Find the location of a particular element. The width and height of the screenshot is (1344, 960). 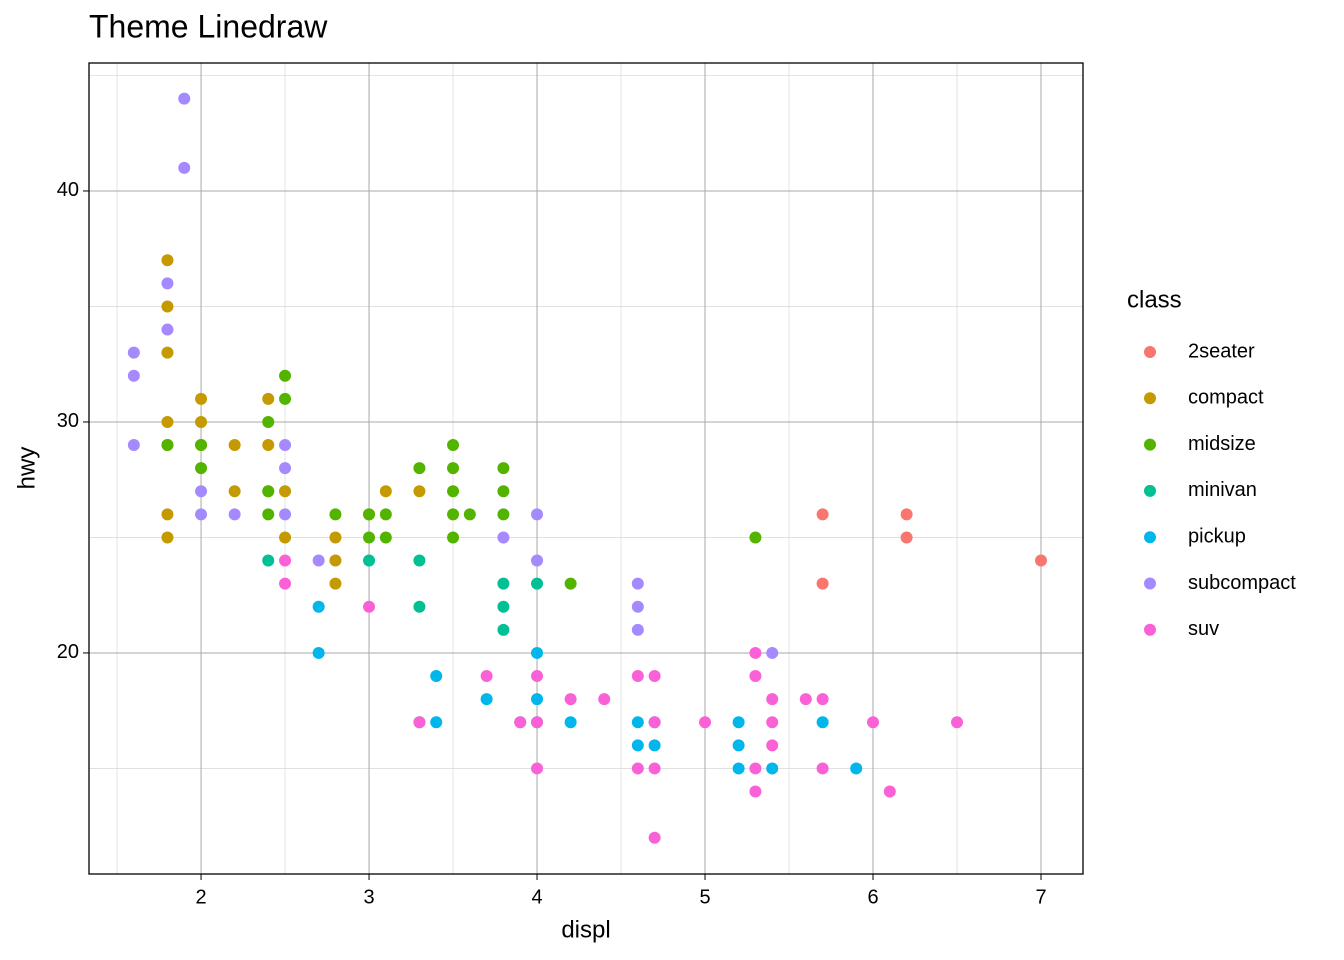

x-tick-label: 4 is located at coordinates (536, 897).